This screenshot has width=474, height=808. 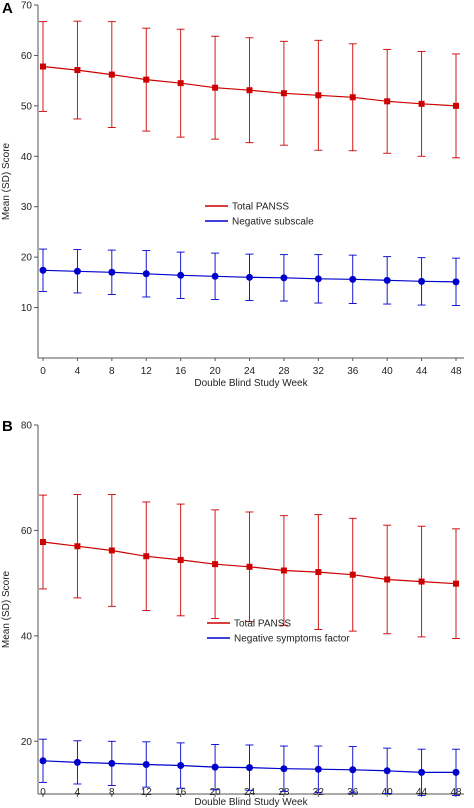 I want to click on panel-letter: A, so click(x=7, y=8).